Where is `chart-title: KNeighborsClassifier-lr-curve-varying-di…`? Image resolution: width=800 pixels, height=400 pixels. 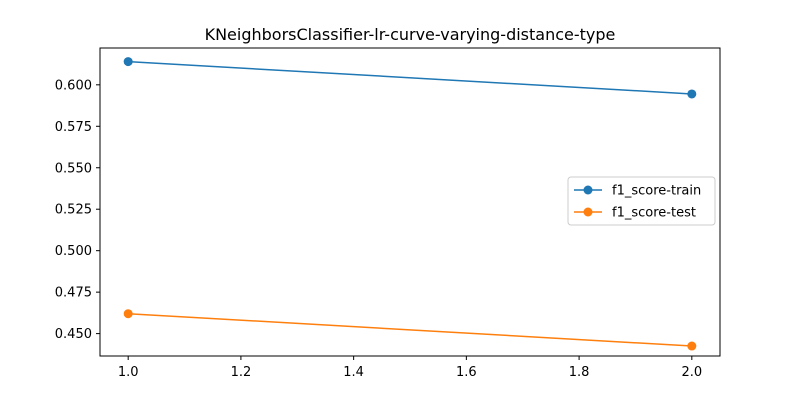
chart-title: KNeighborsClassifier-lr-curve-varying-di… is located at coordinates (410, 34).